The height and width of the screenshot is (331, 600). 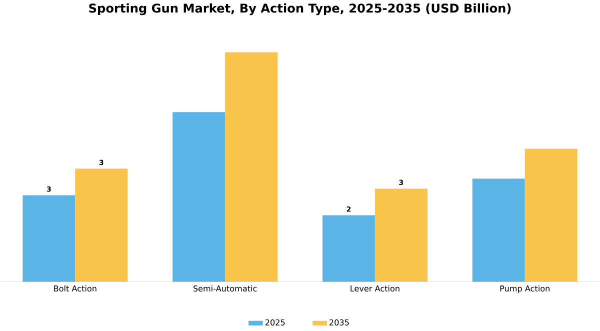 What do you see at coordinates (339, 322) in the screenshot?
I see `legend-label: 2035` at bounding box center [339, 322].